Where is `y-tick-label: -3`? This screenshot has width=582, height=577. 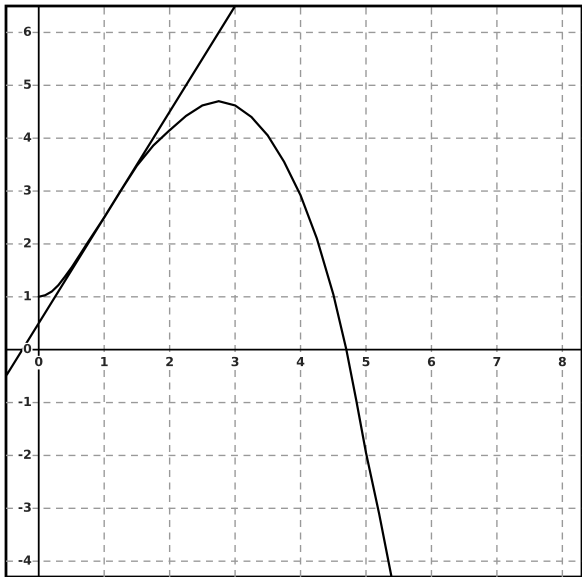 y-tick-label: -3 is located at coordinates (24, 507).